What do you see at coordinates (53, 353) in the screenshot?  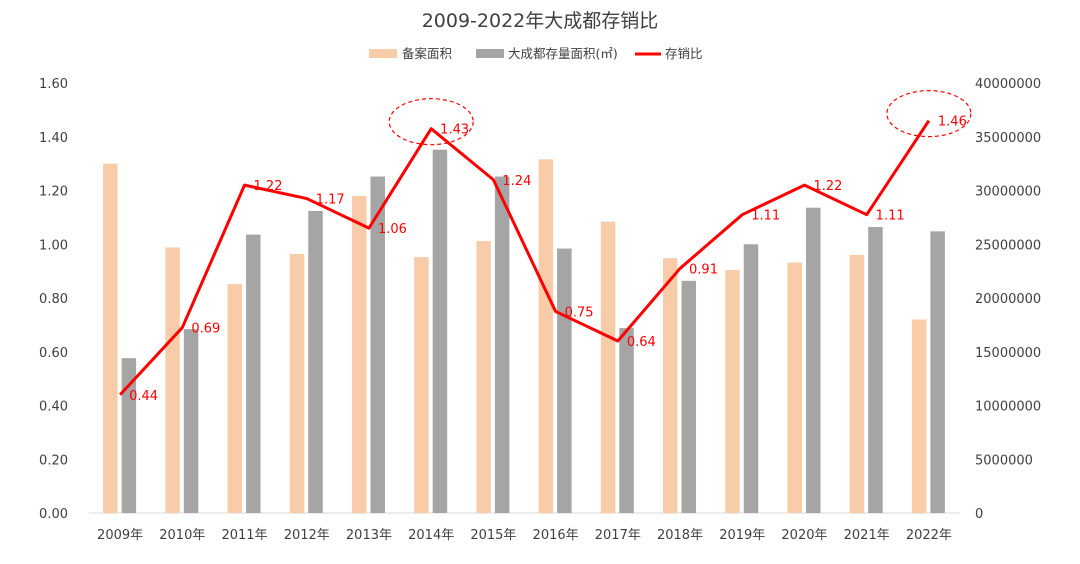 I see `left-tick-label: 0.60` at bounding box center [53, 353].